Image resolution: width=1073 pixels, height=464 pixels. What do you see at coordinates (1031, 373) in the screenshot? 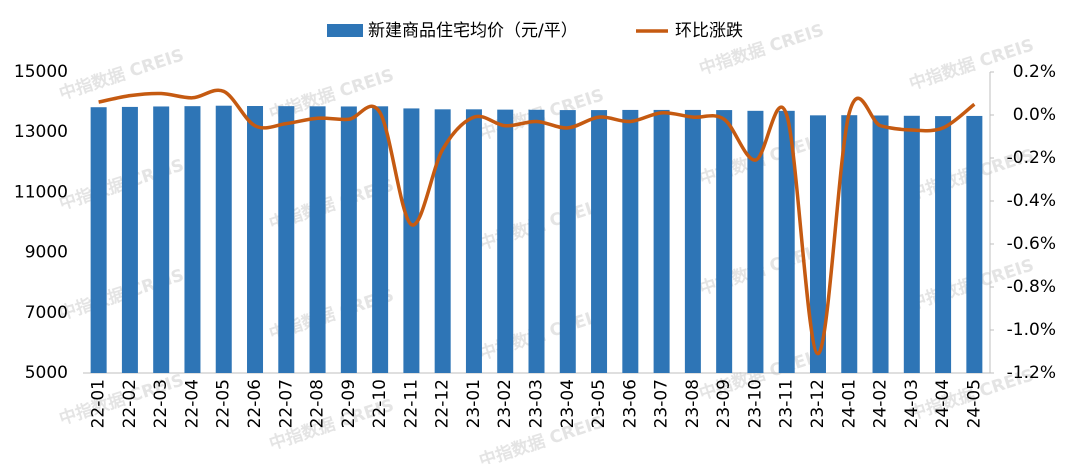
I see `y2-tick-label: -1.2%` at bounding box center [1031, 373].